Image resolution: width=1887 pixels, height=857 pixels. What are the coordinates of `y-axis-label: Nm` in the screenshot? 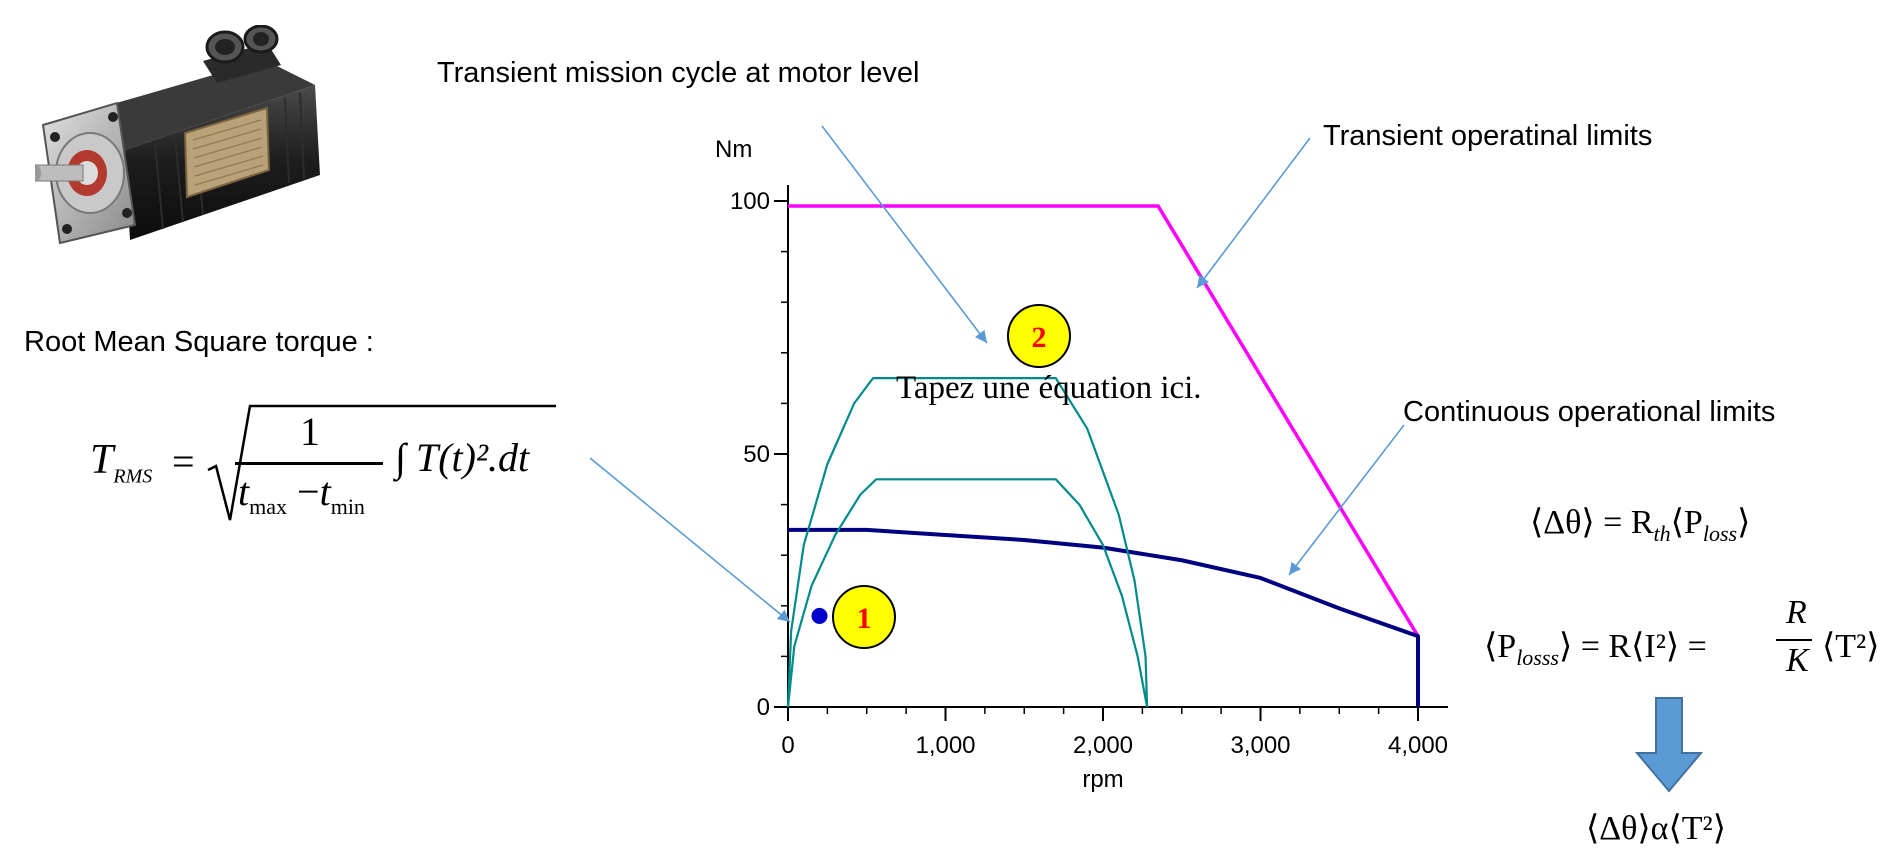 It's located at (733, 149).